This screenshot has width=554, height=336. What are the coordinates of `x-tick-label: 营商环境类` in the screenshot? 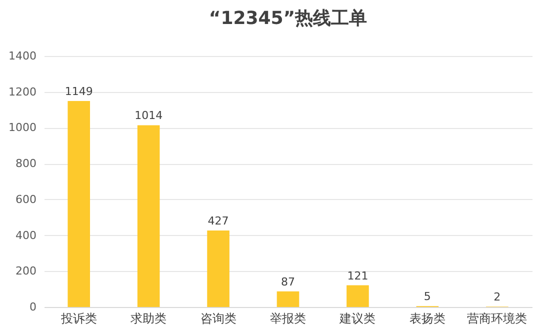 It's located at (497, 319).